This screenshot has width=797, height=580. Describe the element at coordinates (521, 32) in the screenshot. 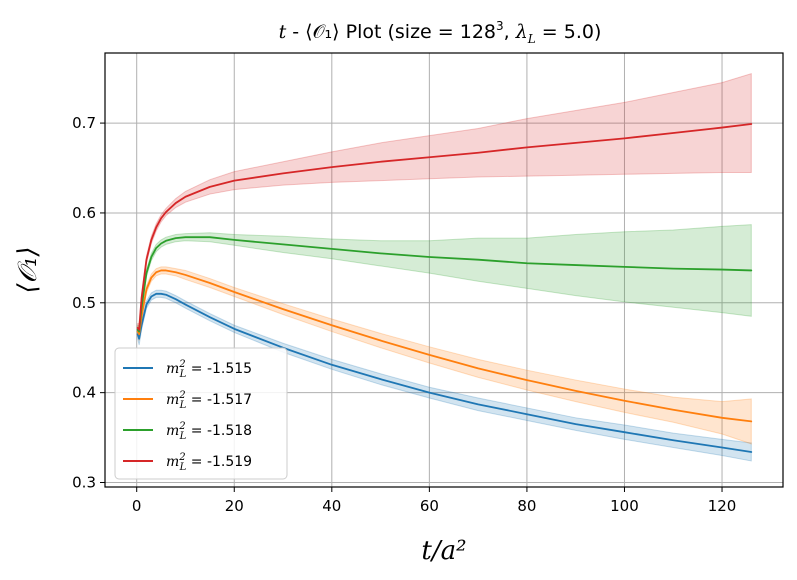

I see `title-lambda: λ` at that location.